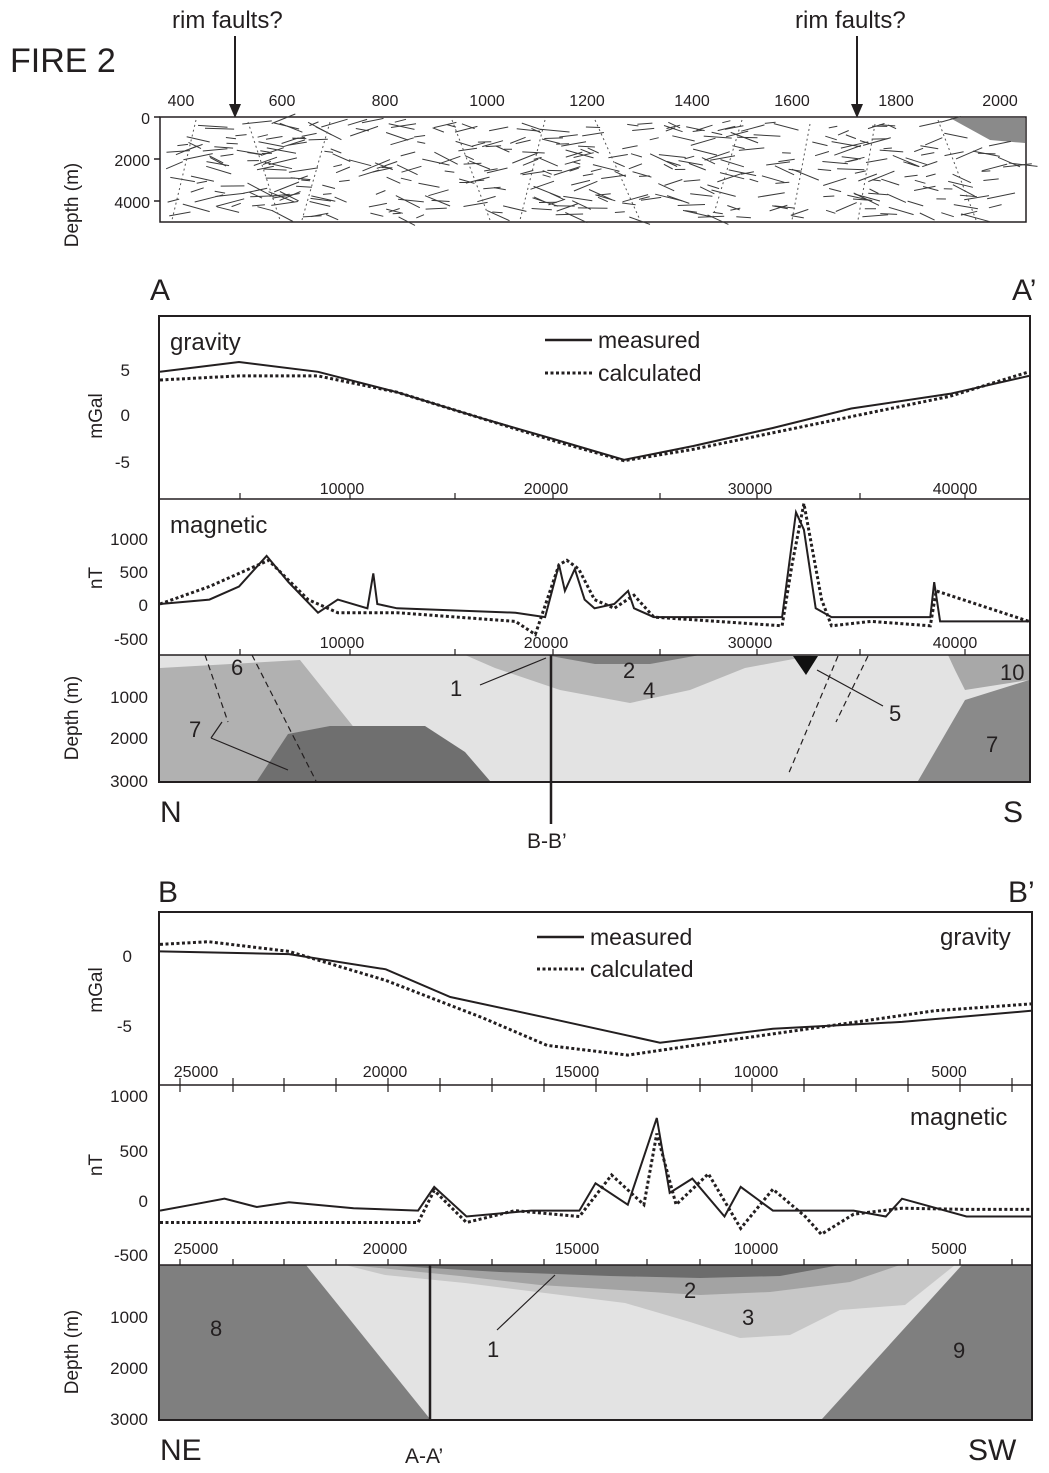 The height and width of the screenshot is (1473, 1049). I want to click on gravity-tick: -5, so click(122, 462).